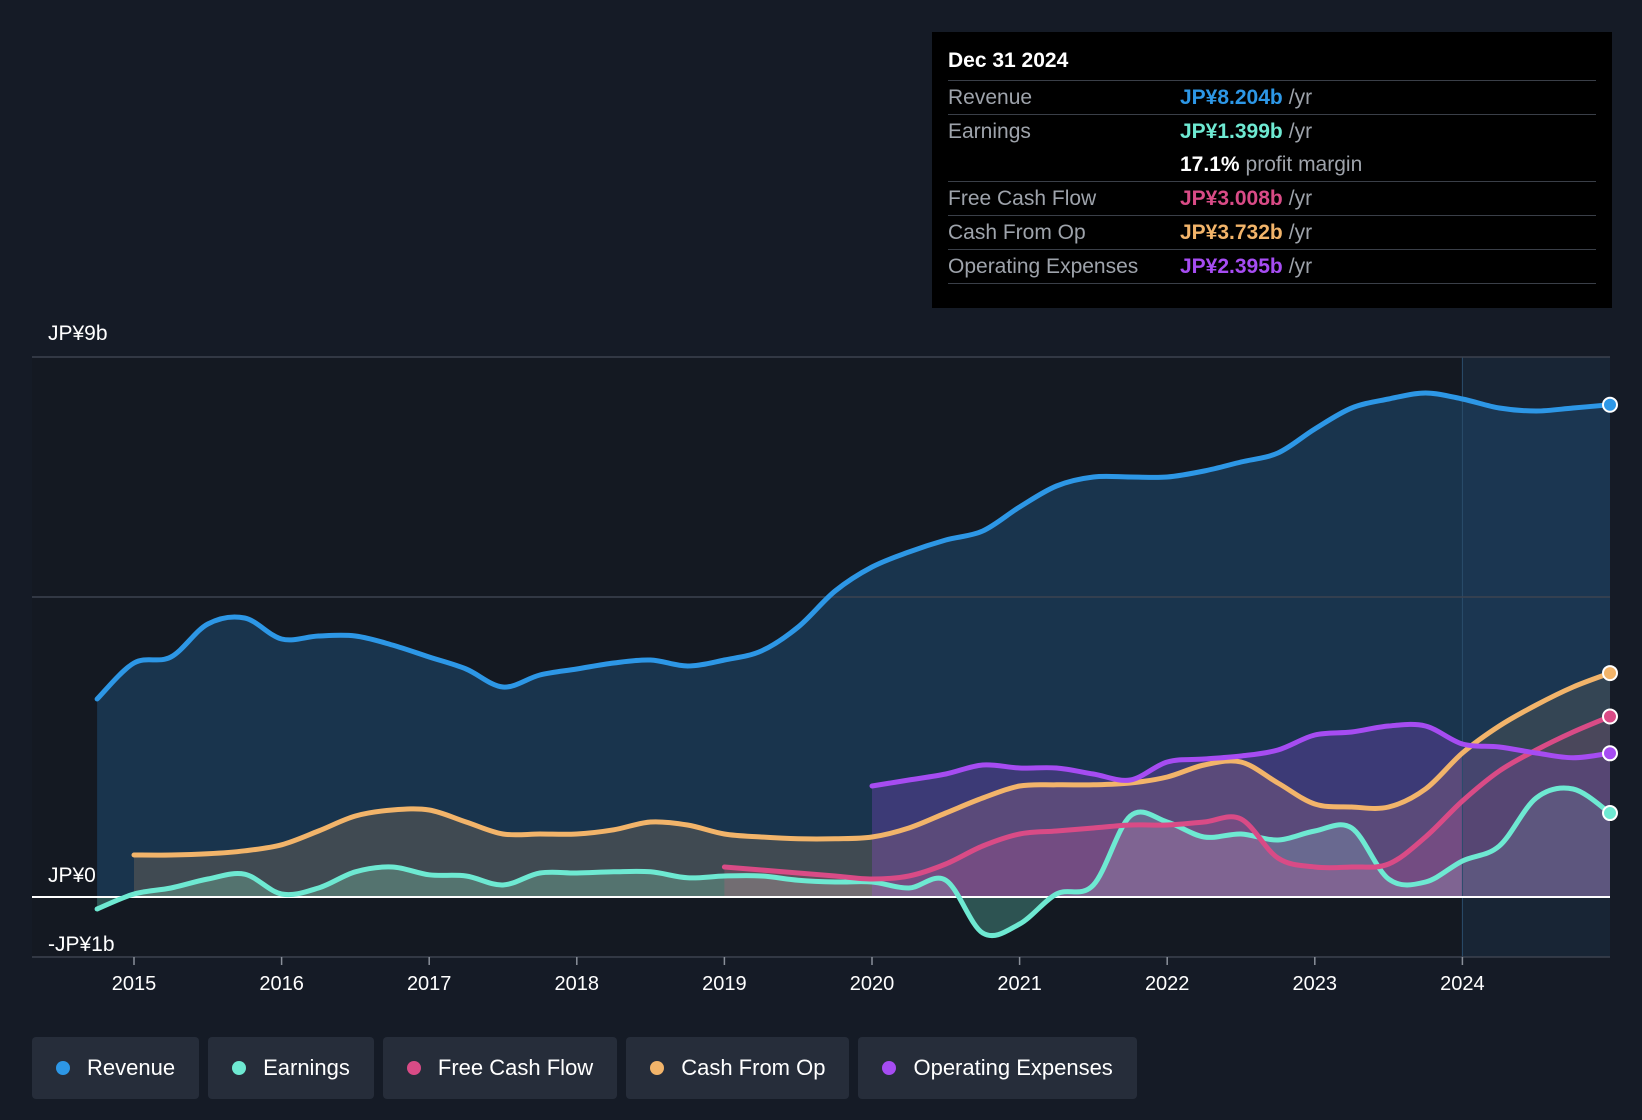  I want to click on endpoint-free-cash-flow, so click(1610, 716).